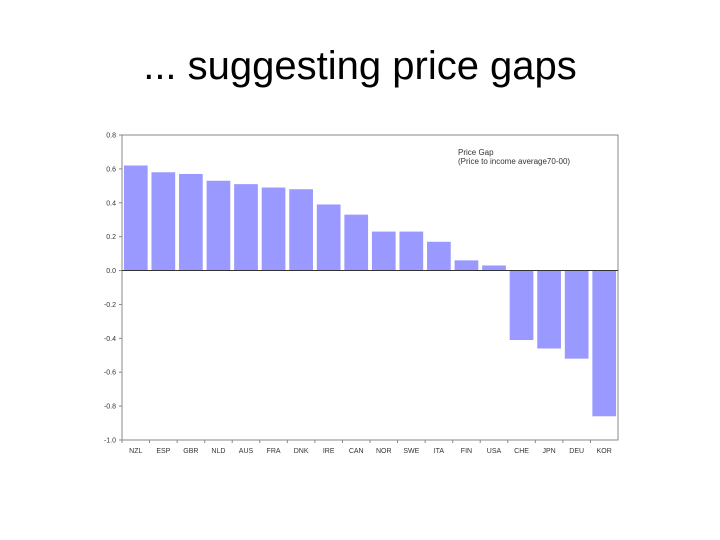 The width and height of the screenshot is (720, 540). What do you see at coordinates (111, 237) in the screenshot?
I see `y-tick-label: 0.2` at bounding box center [111, 237].